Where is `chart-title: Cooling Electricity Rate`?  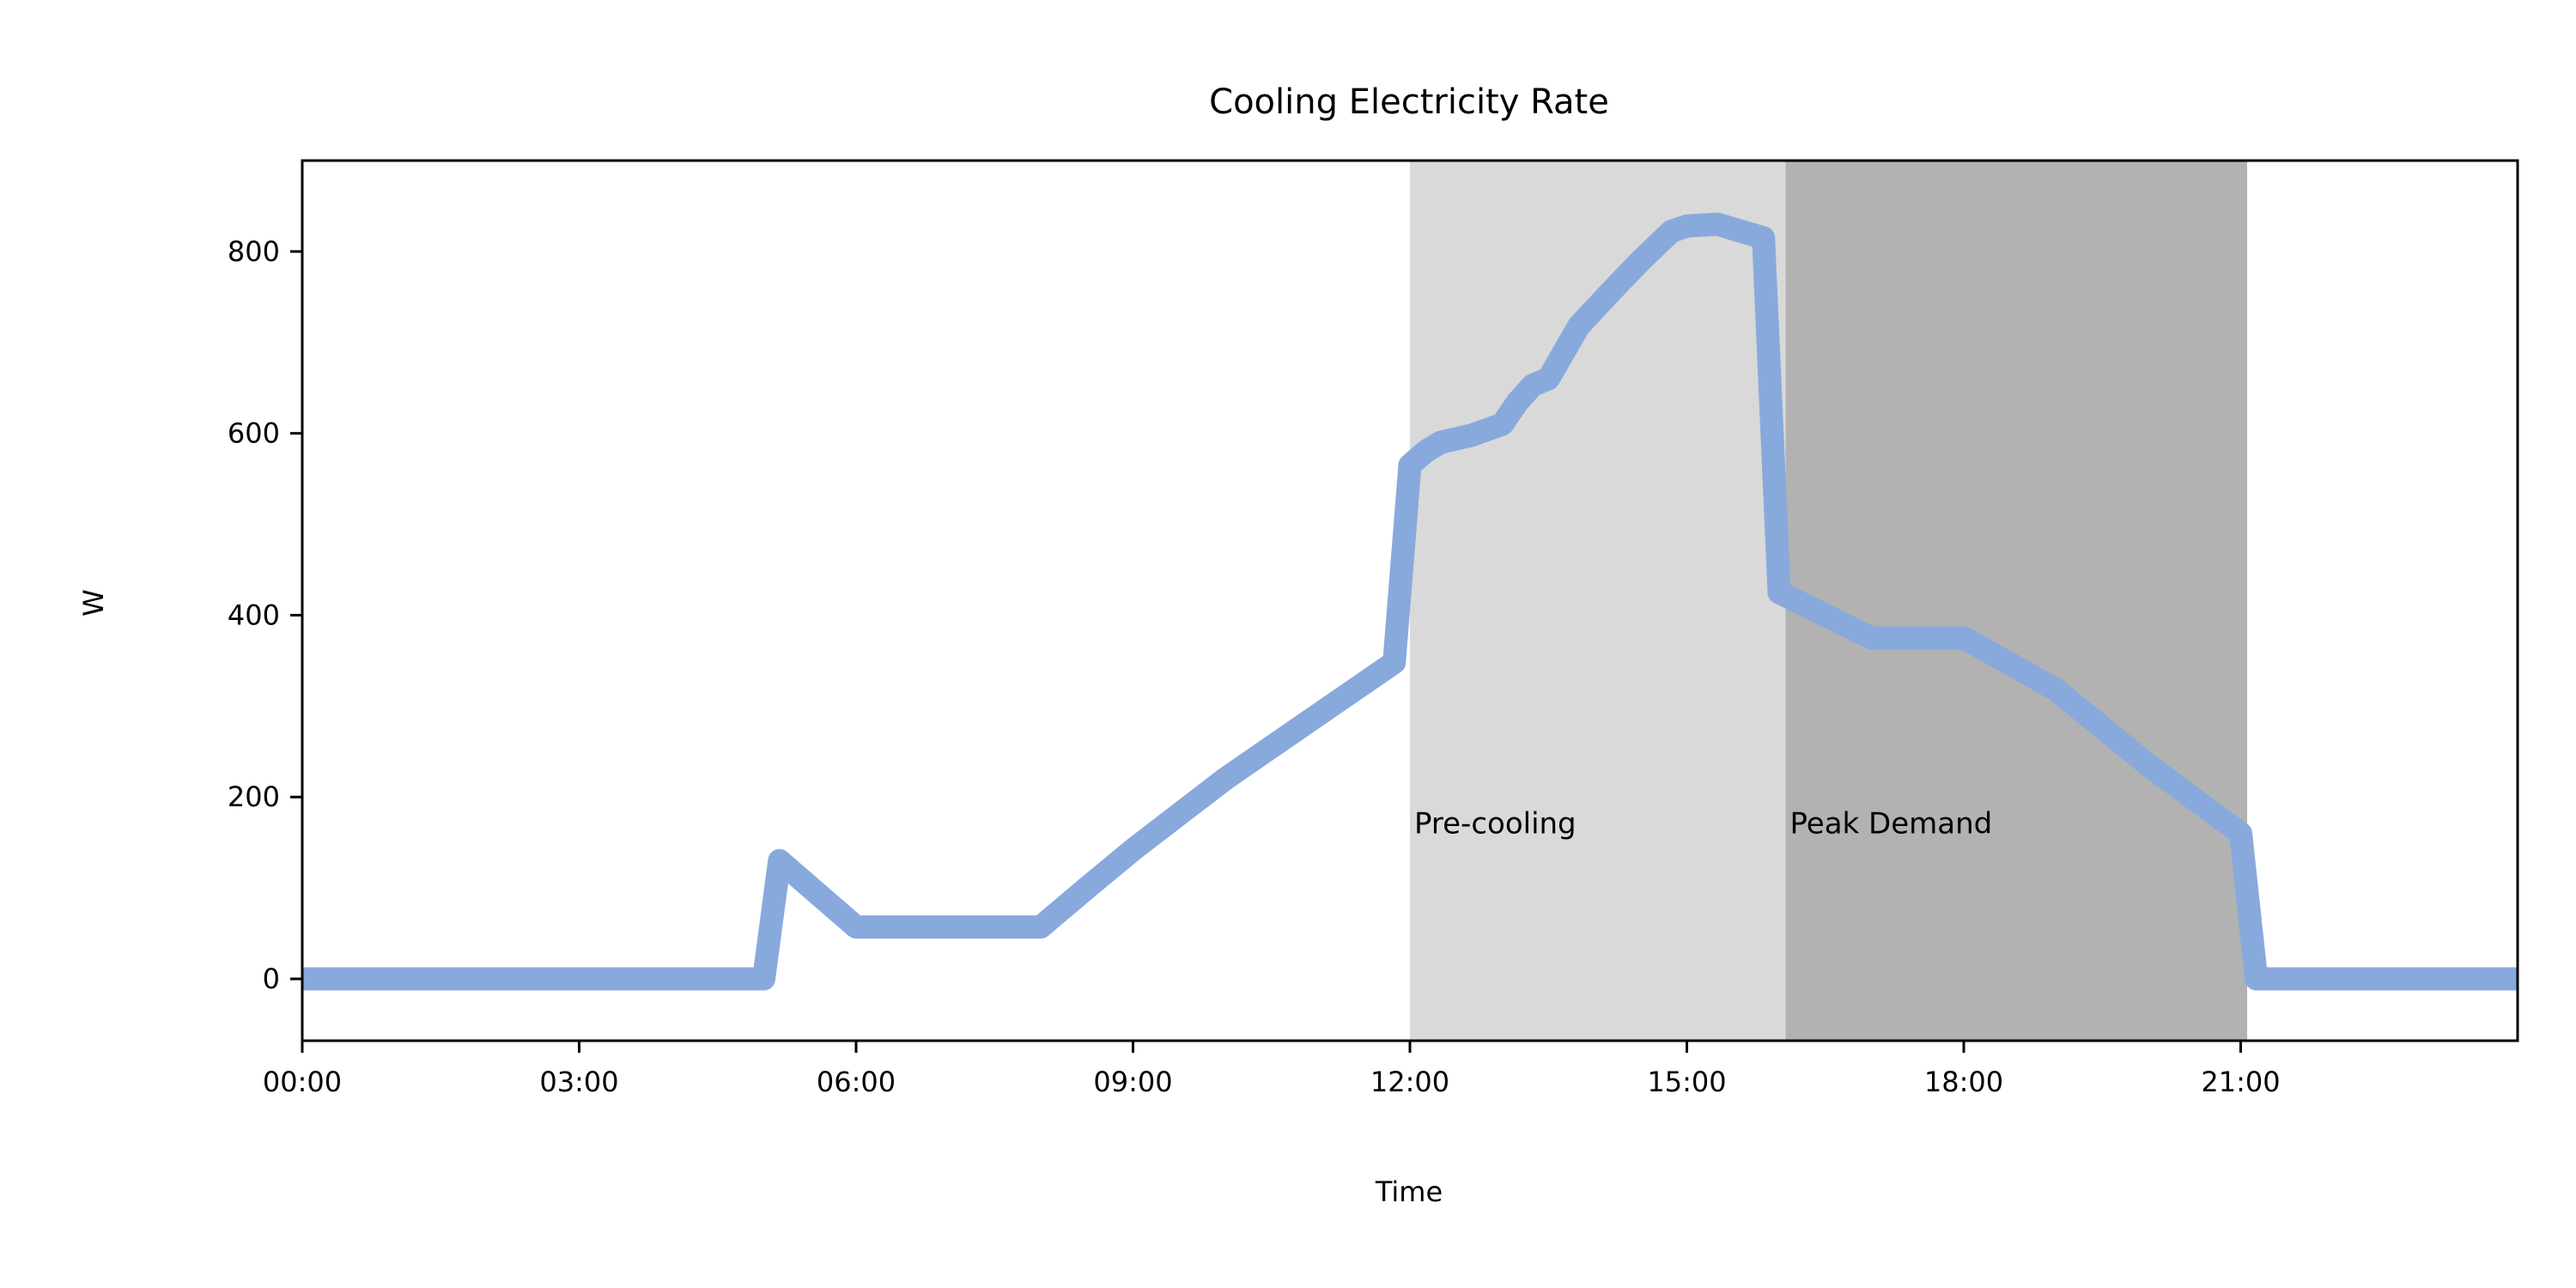 chart-title: Cooling Electricity Rate is located at coordinates (1409, 102).